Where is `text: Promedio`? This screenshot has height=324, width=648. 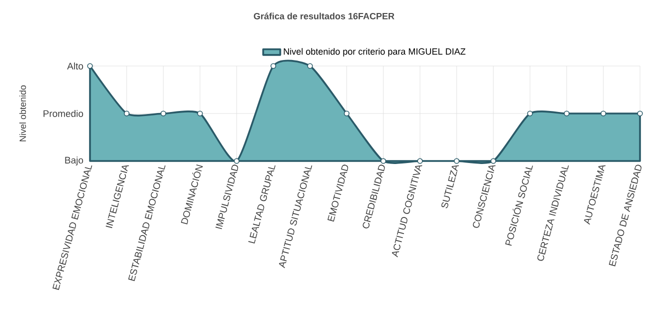 text: Promedio is located at coordinates (64, 113).